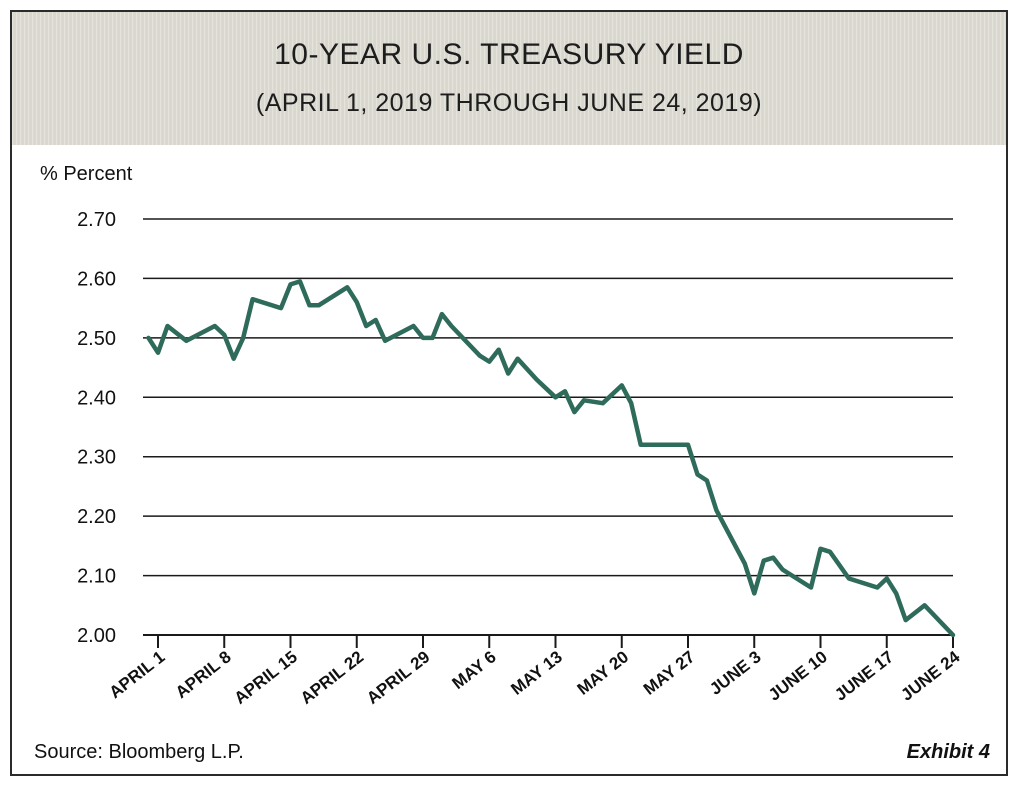 This screenshot has width=1024, height=788. I want to click on y-tick-label: 2.40, so click(96, 398).